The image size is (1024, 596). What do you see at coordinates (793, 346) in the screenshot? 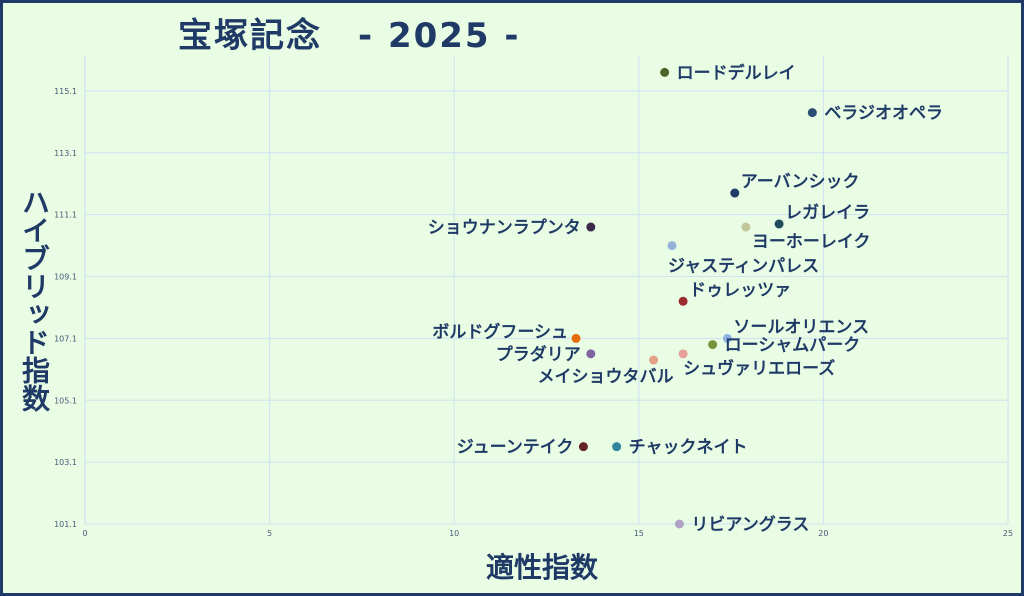
I see `point-label: ローシャムパーク` at bounding box center [793, 346].